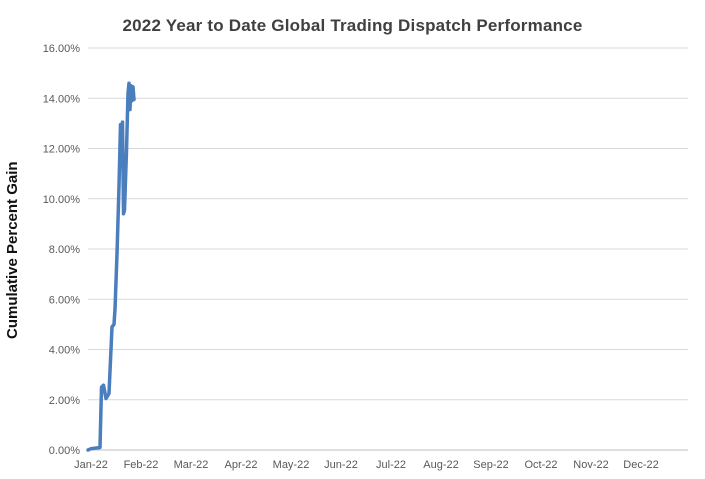 The width and height of the screenshot is (705, 479). What do you see at coordinates (291, 465) in the screenshot?
I see `x-tick-label: May-22` at bounding box center [291, 465].